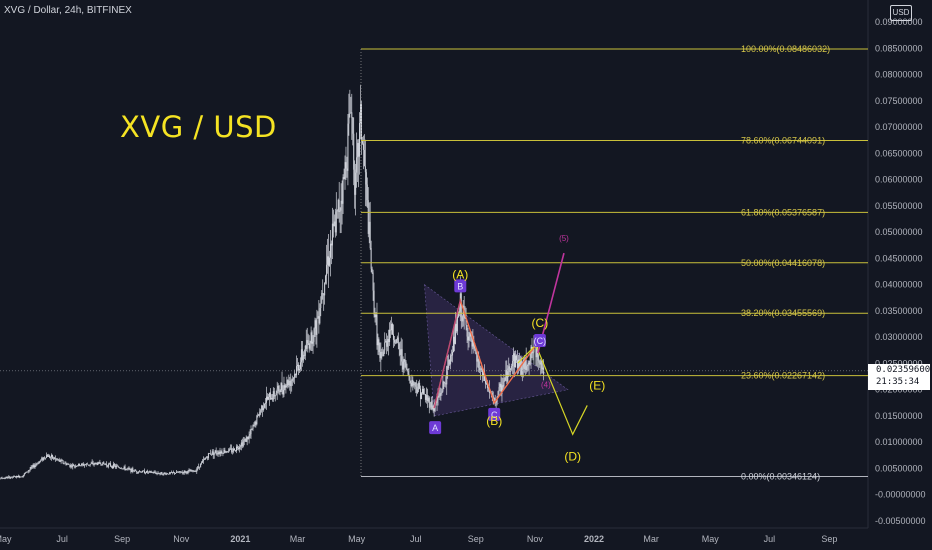 This screenshot has height=550, width=932. What do you see at coordinates (540, 323) in the screenshot?
I see `wave-c-paren-label: (C)` at bounding box center [540, 323].